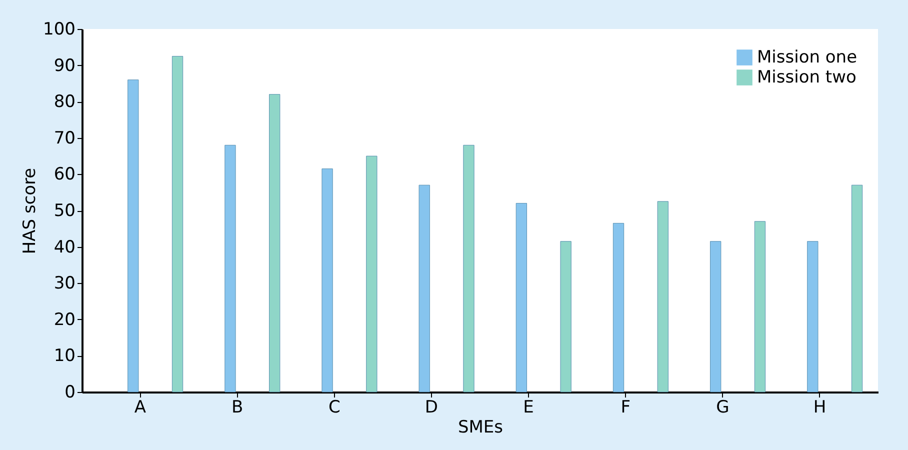 Image resolution: width=908 pixels, height=450 pixels. I want to click on y-tick-label: 60, so click(65, 174).